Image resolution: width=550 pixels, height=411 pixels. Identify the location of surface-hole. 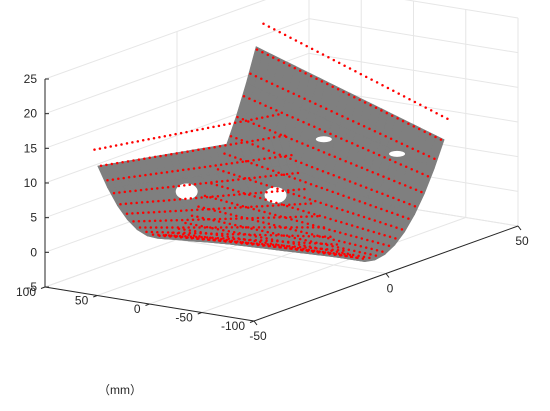
(186, 191).